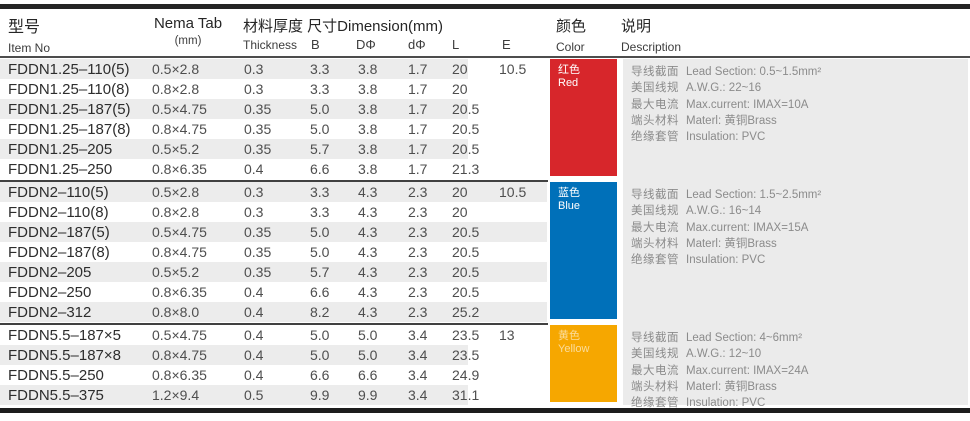  Describe the element at coordinates (724, 354) in the screenshot. I see `description-value-en: A.W.G.: 12~10` at that location.